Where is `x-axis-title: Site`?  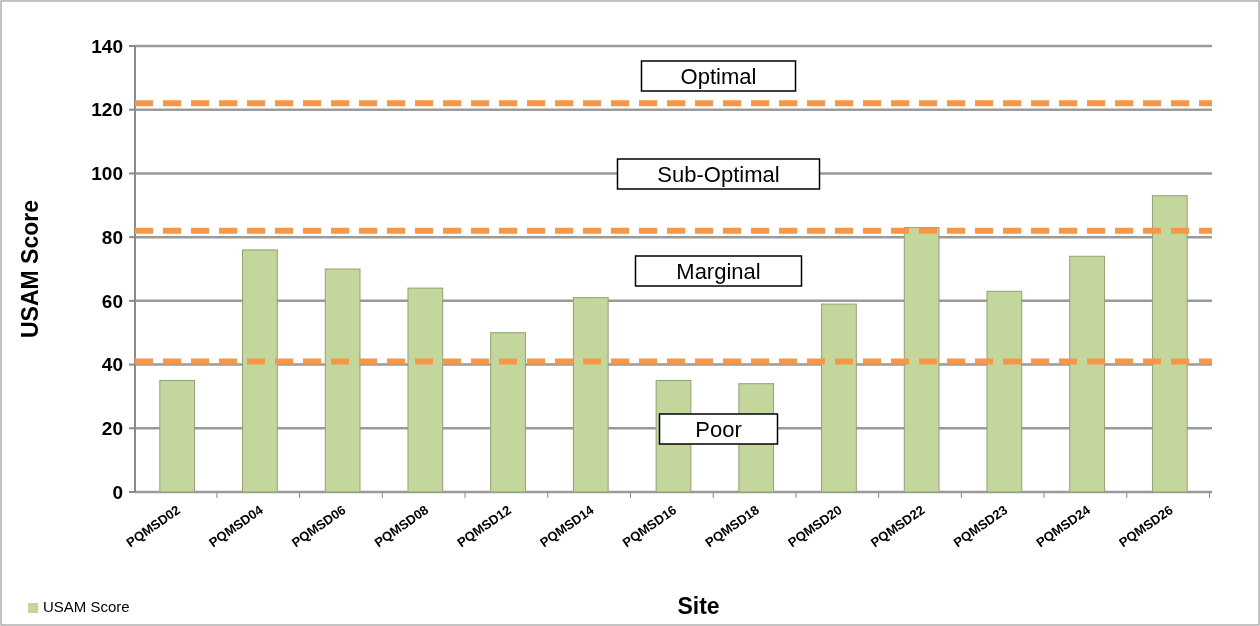
x-axis-title: Site is located at coordinates (698, 606).